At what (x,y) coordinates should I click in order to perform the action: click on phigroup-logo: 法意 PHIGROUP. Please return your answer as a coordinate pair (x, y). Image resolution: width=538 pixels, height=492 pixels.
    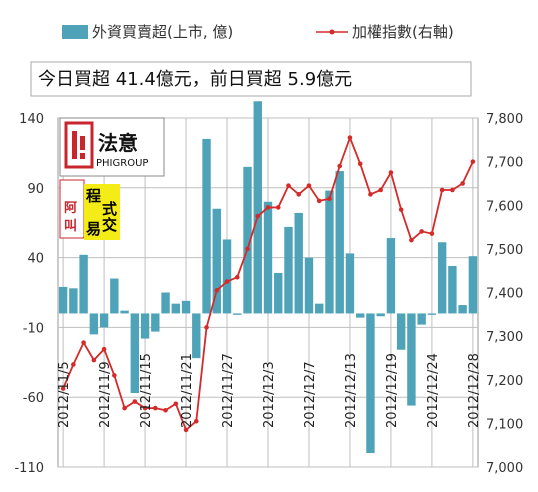
    Looking at the image, I should click on (112, 147).